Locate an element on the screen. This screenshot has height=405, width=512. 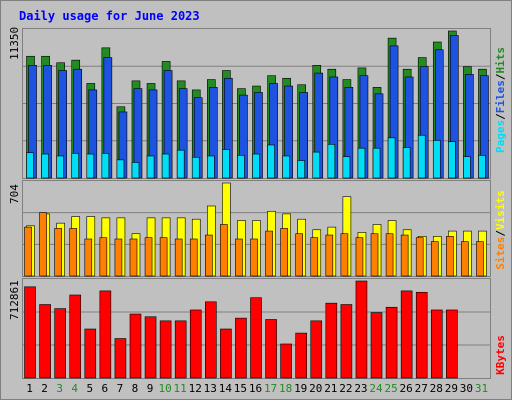
hits-legend-files: Files is located at coordinates (500, 96).